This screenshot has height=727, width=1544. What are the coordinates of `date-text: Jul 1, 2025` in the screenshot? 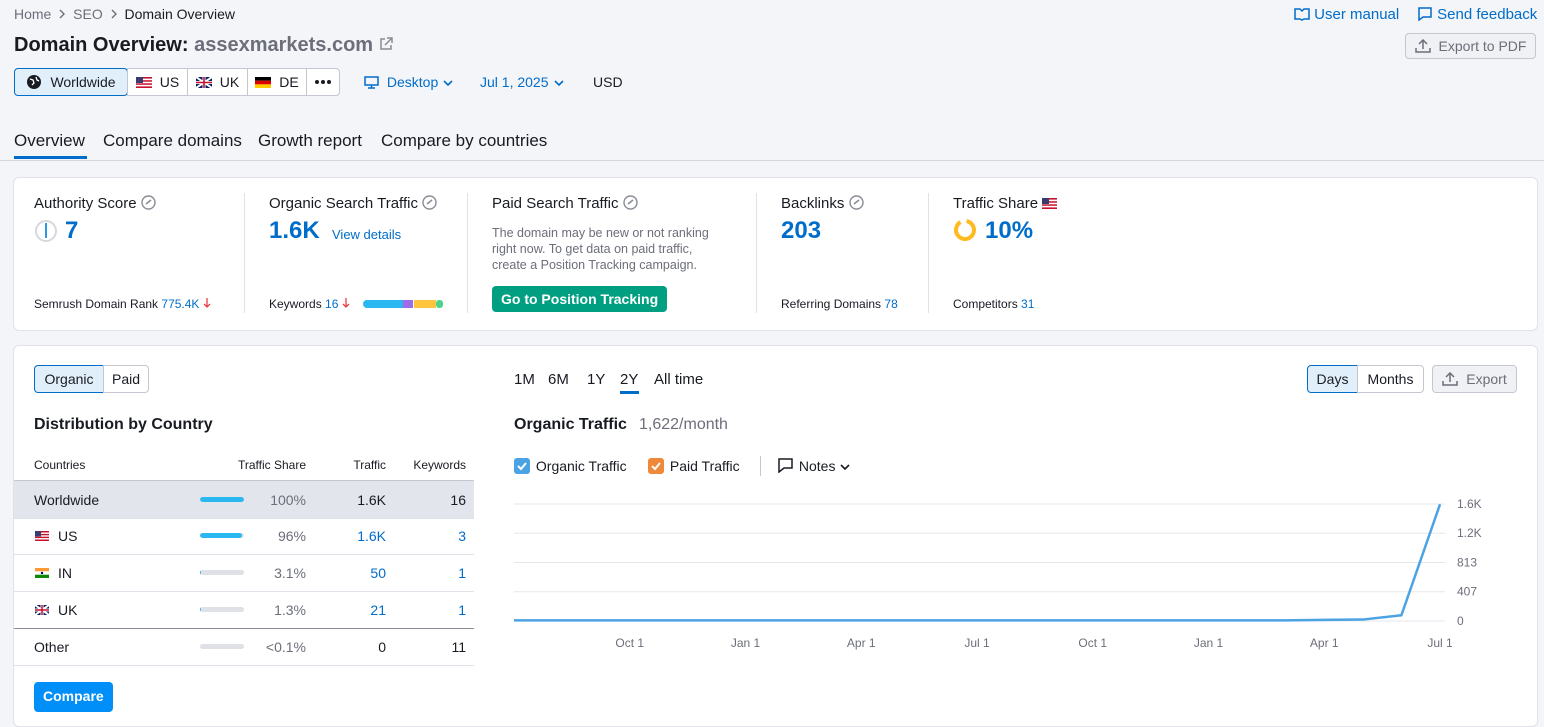 It's located at (514, 82).